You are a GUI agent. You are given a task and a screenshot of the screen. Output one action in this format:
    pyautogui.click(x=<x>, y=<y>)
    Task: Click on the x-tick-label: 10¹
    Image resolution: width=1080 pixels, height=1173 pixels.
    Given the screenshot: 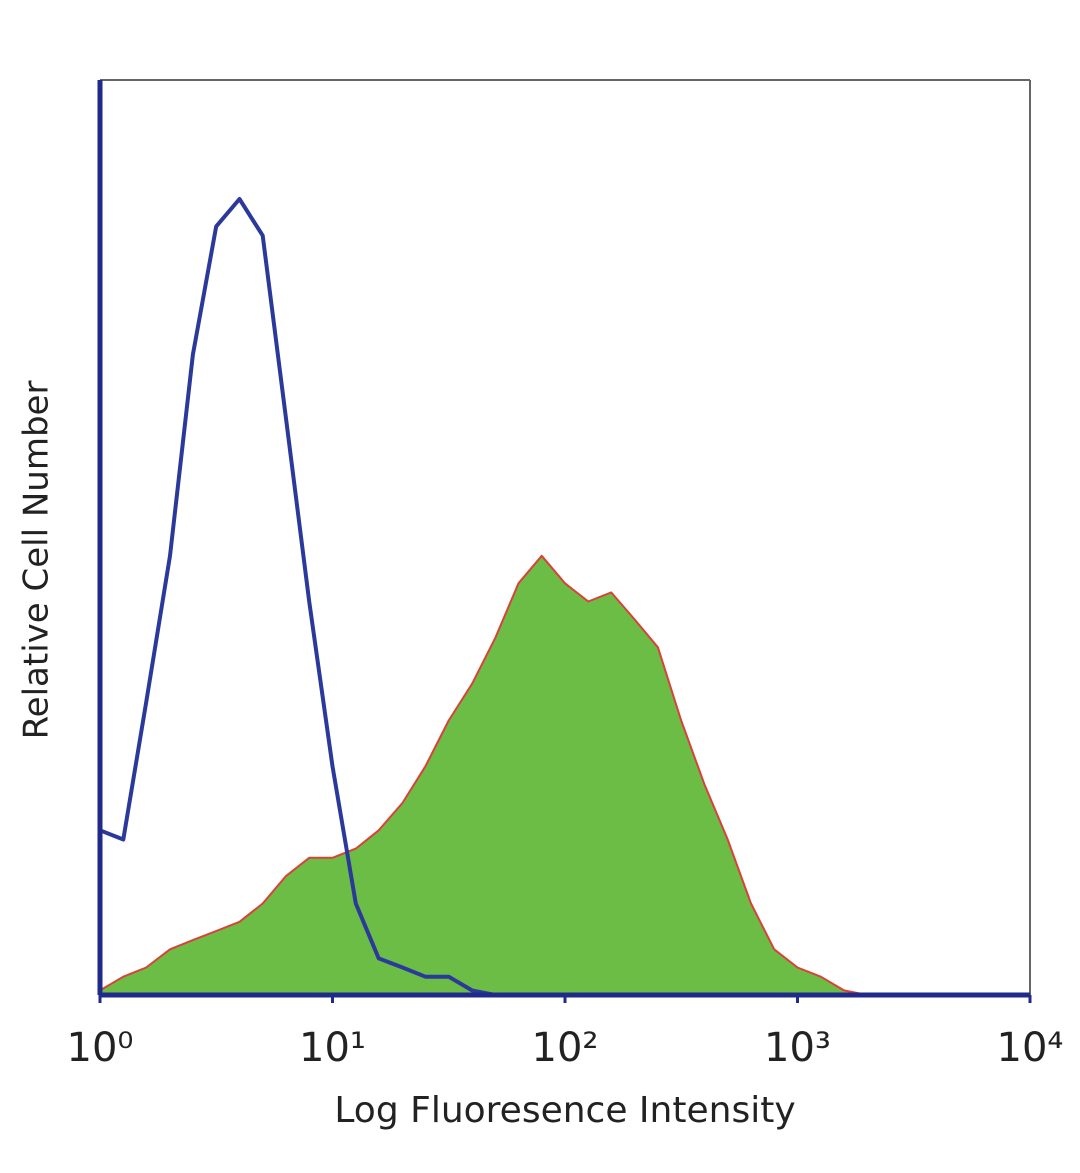 What is the action you would take?
    pyautogui.click(x=332, y=1048)
    